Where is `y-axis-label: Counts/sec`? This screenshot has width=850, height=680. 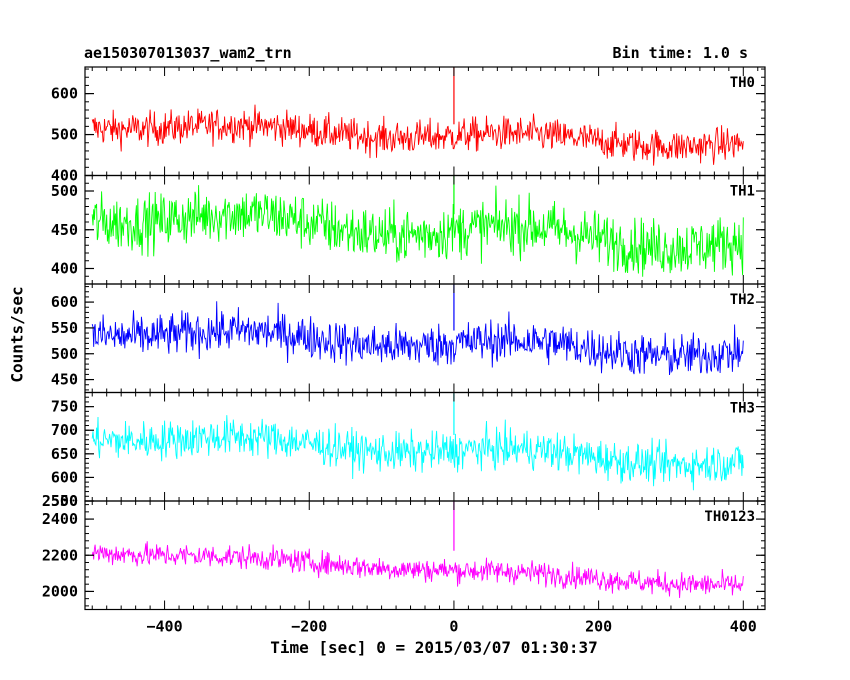
y-axis-label: Counts/sec is located at coordinates (17, 334).